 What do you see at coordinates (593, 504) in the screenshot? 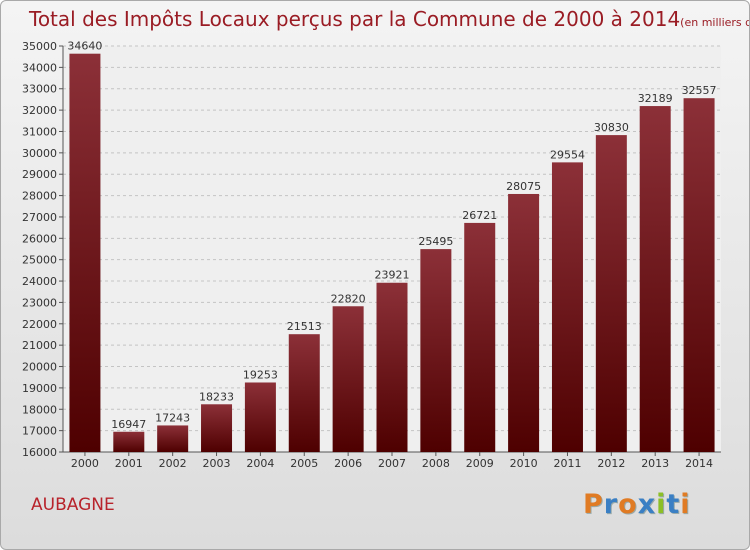
I see `logo-letter: P` at bounding box center [593, 504].